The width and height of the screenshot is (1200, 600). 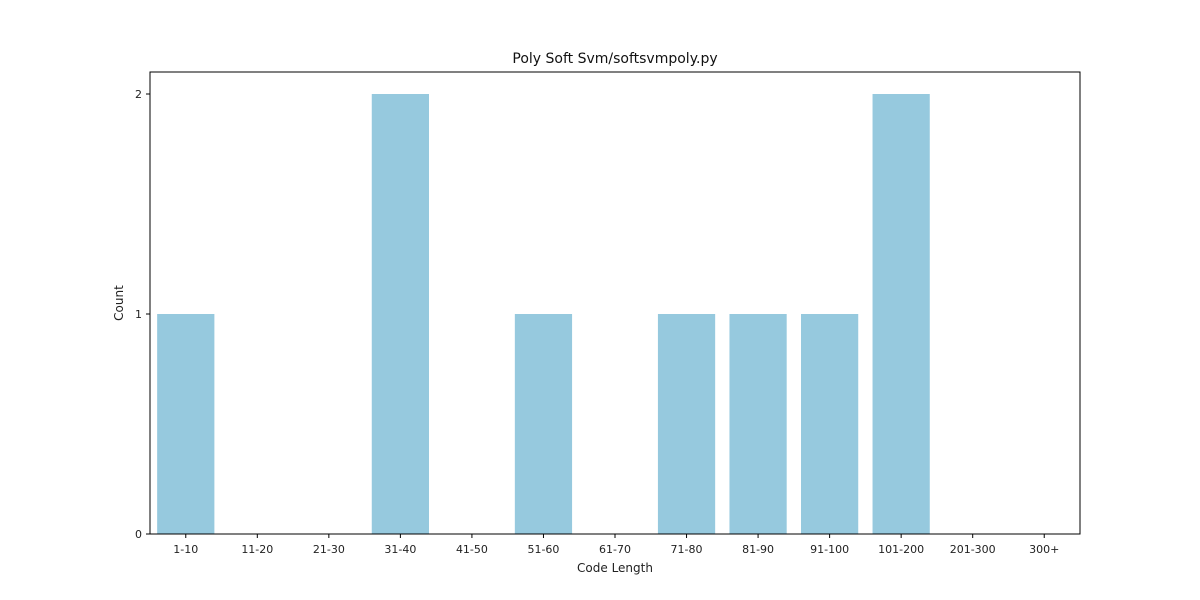 I want to click on x-tick-label: 81-90, so click(x=758, y=549).